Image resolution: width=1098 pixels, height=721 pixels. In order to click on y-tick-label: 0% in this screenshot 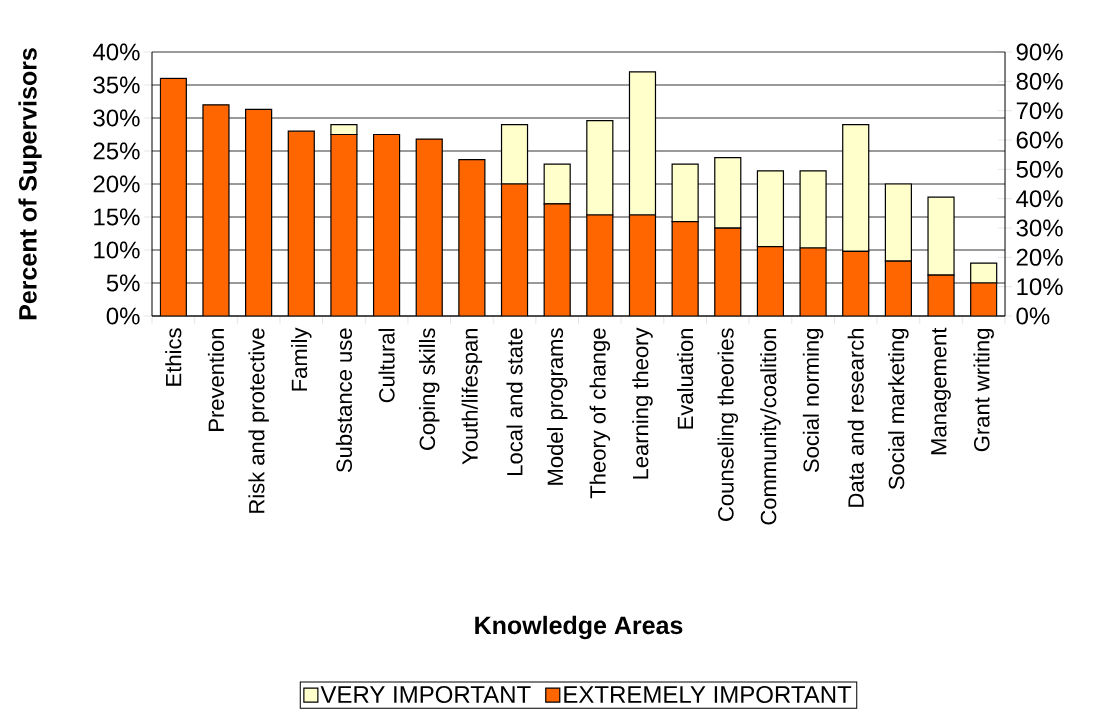, I will do `click(123, 316)`.